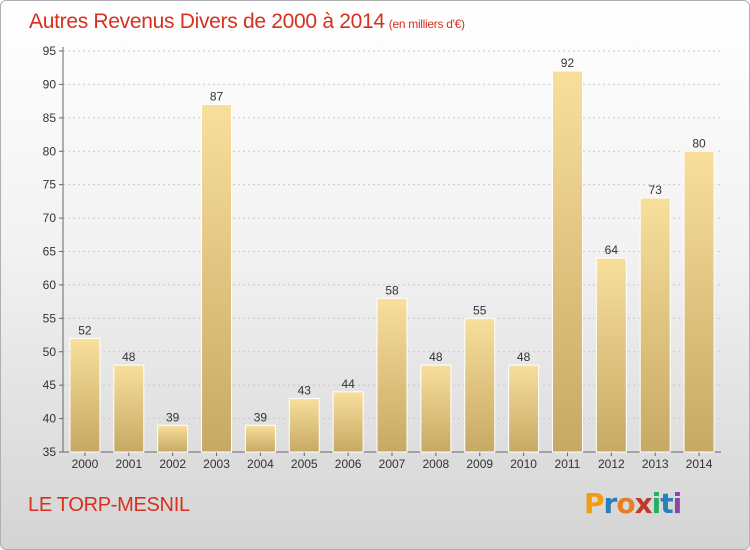  What do you see at coordinates (50, 419) in the screenshot?
I see `y-tick-label: 40` at bounding box center [50, 419].